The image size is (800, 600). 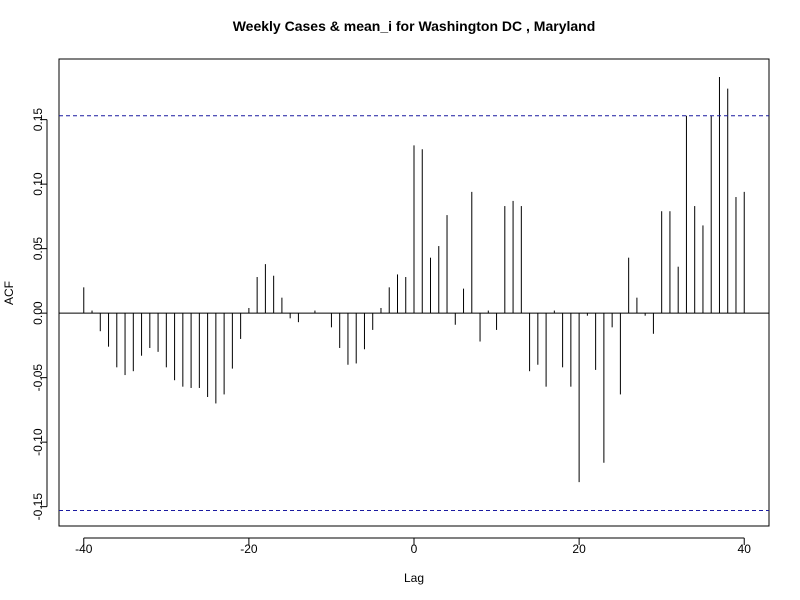 I want to click on y-tick-label: 0.05, so click(x=38, y=249).